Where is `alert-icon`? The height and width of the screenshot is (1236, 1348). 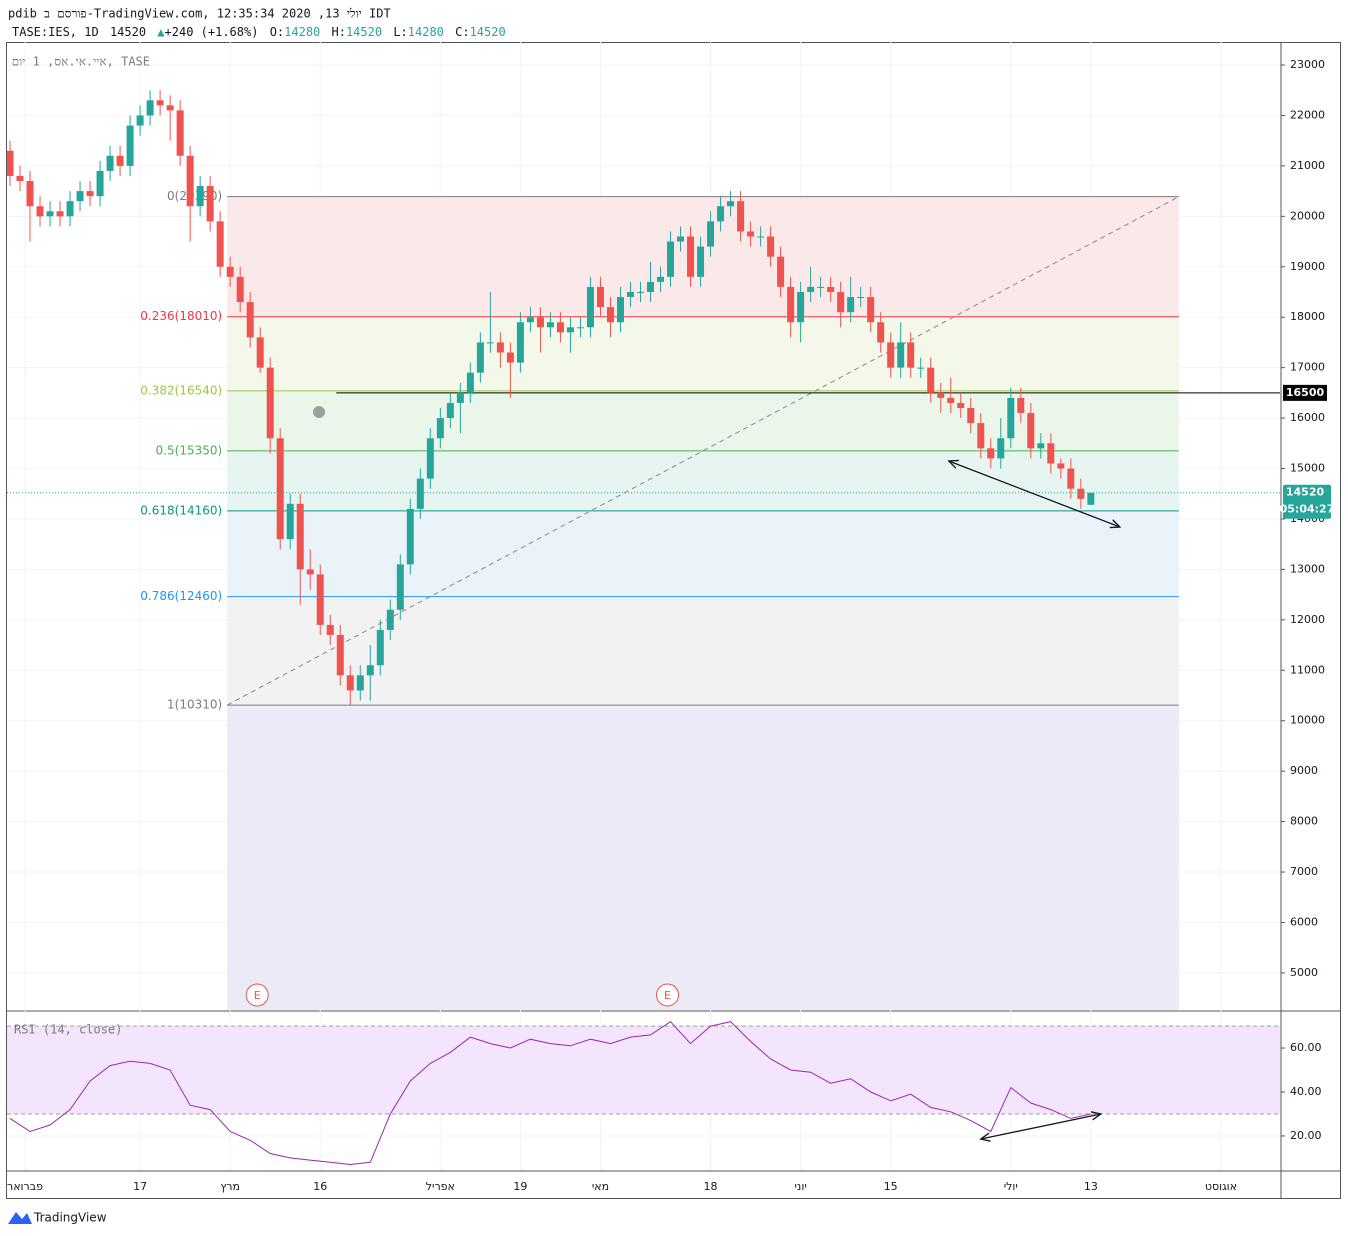
alert-icon is located at coordinates (319, 412).